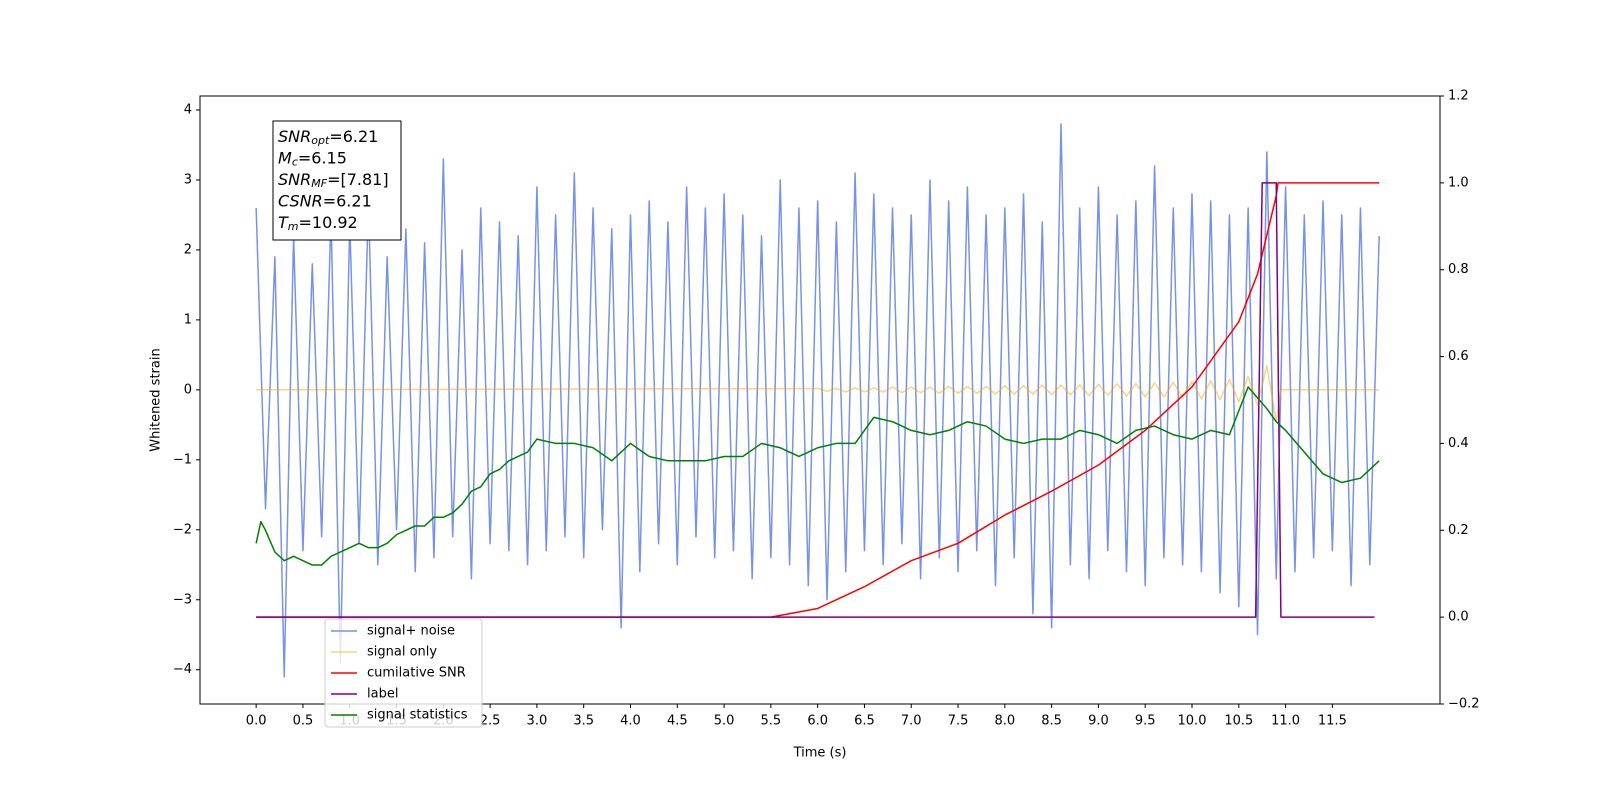 The width and height of the screenshot is (1600, 800). Describe the element at coordinates (1285, 721) in the screenshot. I see `x-tick-label: 11.0` at that location.